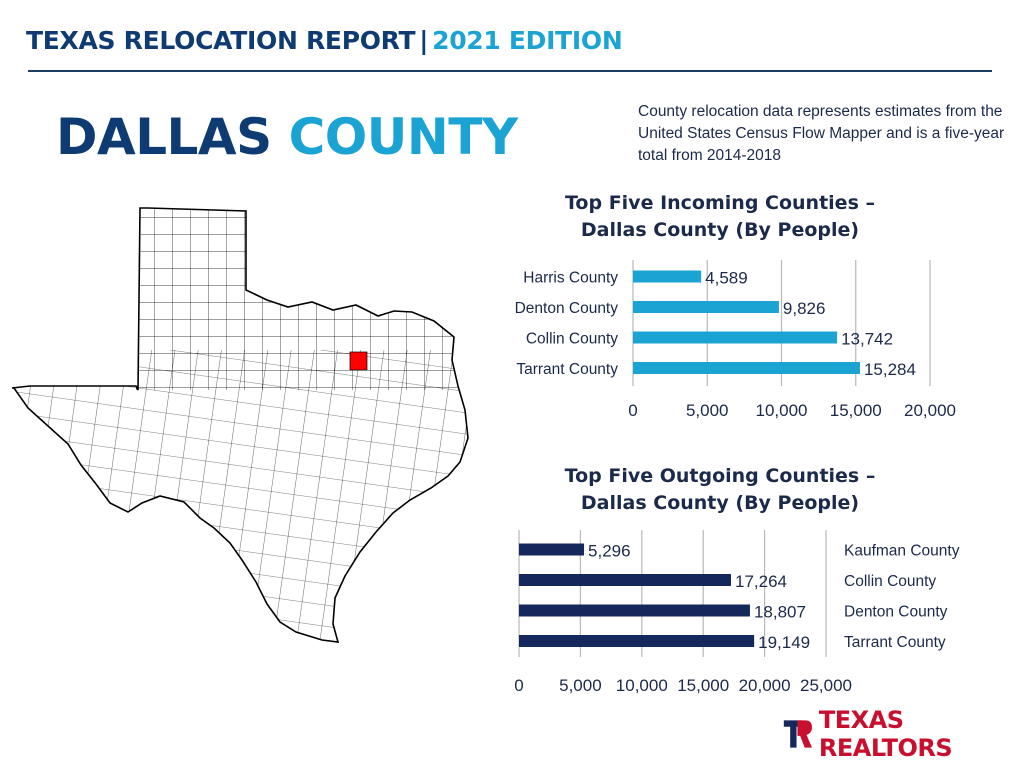  I want to click on x-tick-label: 25,000, so click(826, 685).